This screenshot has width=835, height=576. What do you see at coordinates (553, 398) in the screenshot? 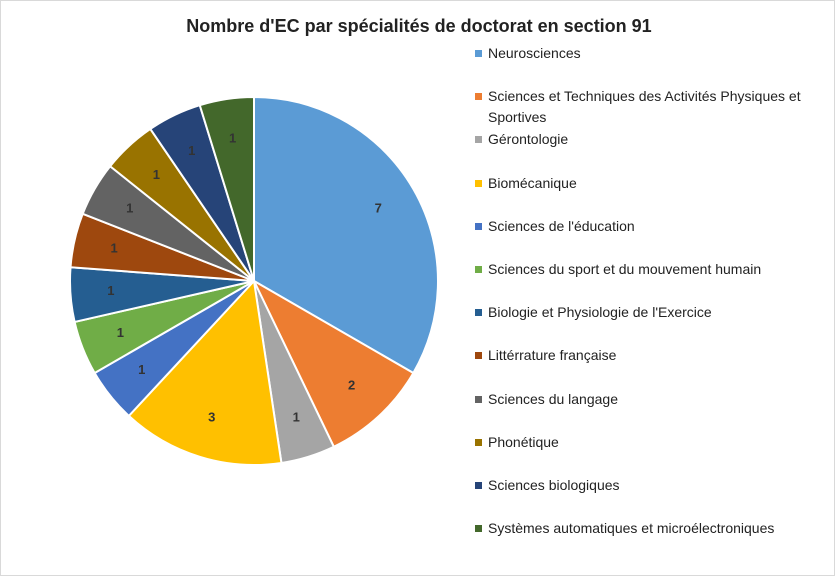
I see `legend-label: Sciences du langage` at bounding box center [553, 398].